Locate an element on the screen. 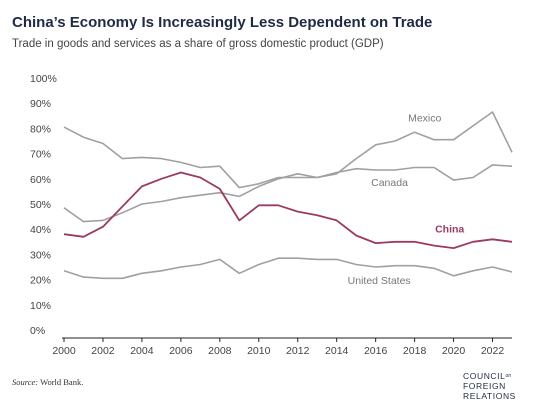 The image size is (550, 414). x-tick-label: 2020 is located at coordinates (454, 351).